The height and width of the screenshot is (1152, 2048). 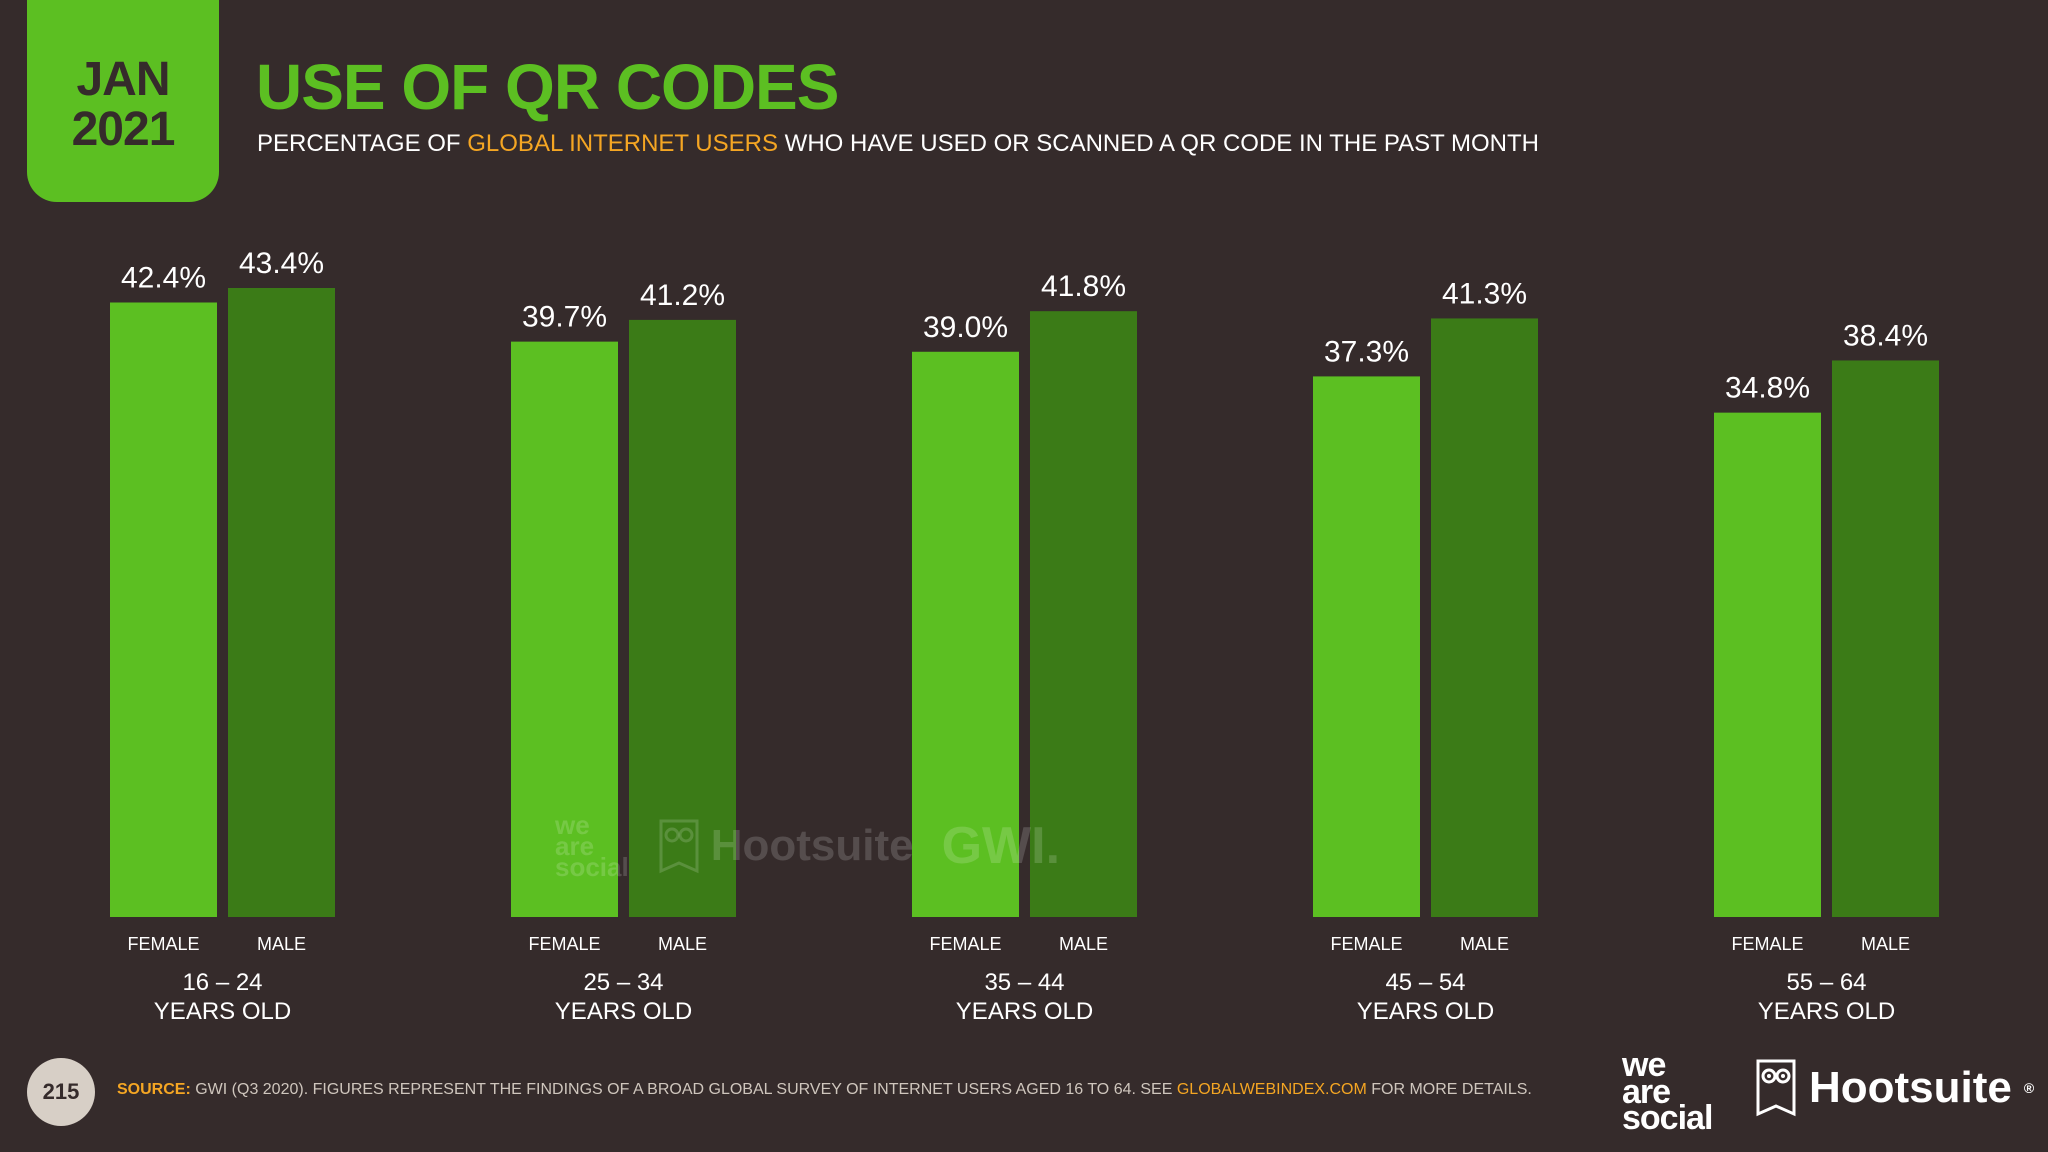 I want to click on data-label: 39.0%, so click(x=965, y=327).